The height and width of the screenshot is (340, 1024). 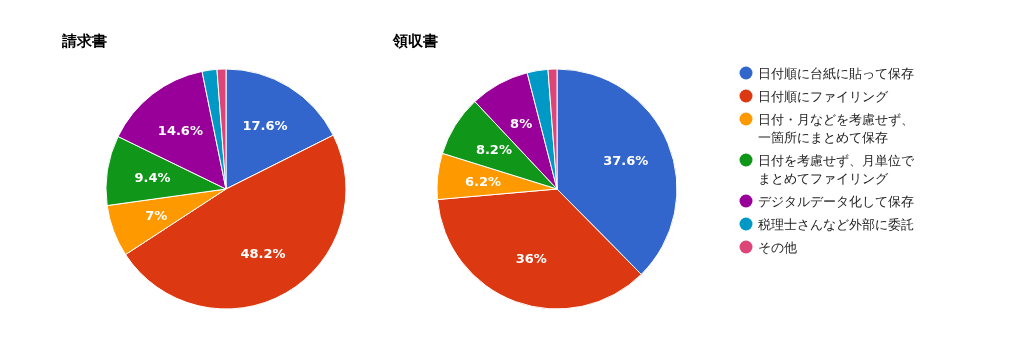 I want to click on legend-label: 日付順にファイリング, so click(x=823, y=96).